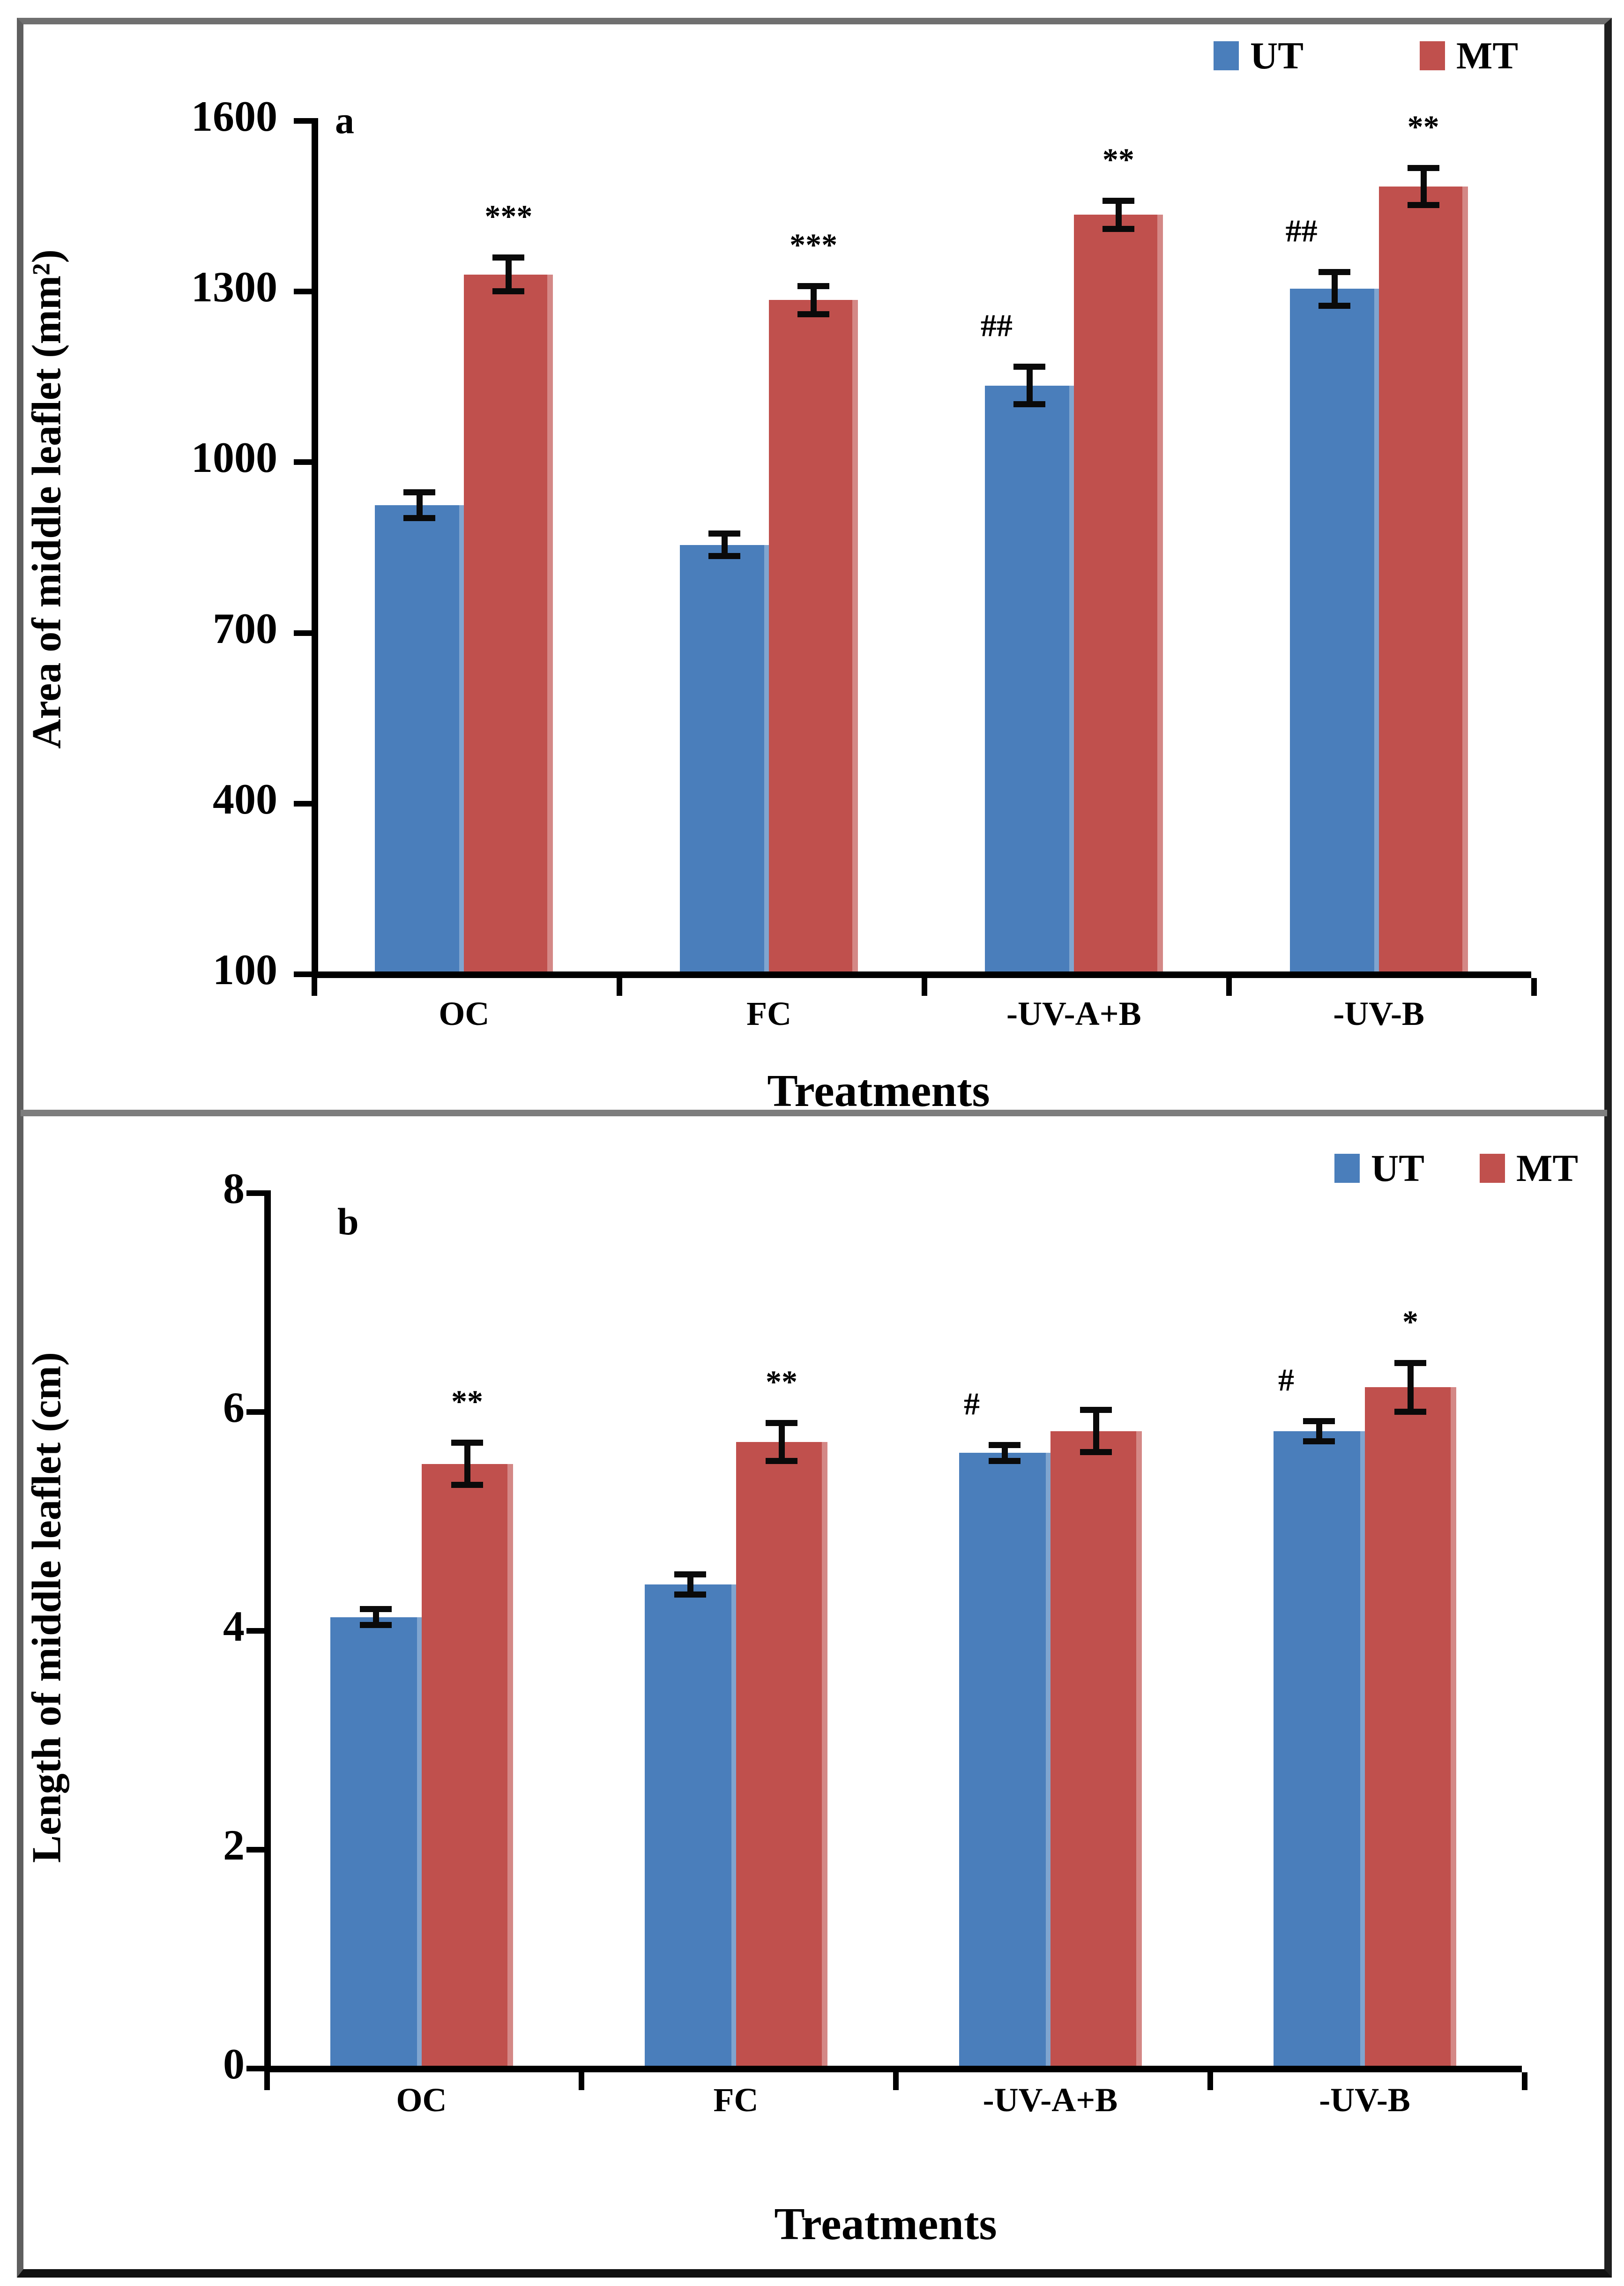 The height and width of the screenshot is (2286, 1624). I want to click on x-category-label: FC, so click(769, 1013).